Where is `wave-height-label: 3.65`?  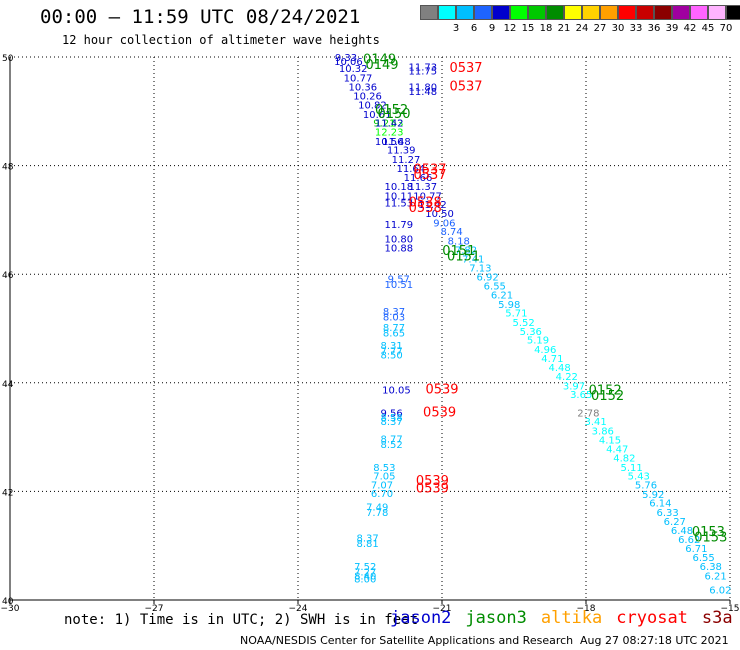 wave-height-label: 3.65 is located at coordinates (581, 395).